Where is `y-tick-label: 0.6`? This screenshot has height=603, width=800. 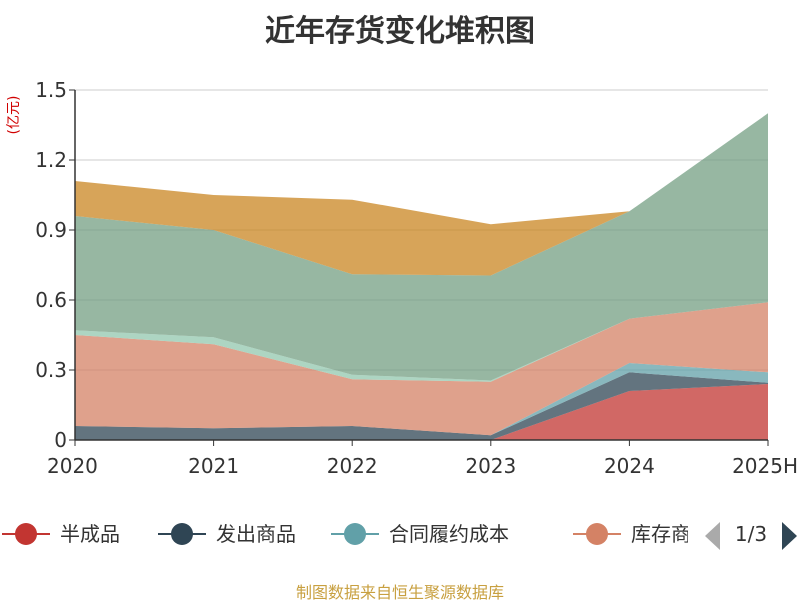 y-tick-label: 0.6 is located at coordinates (51, 300).